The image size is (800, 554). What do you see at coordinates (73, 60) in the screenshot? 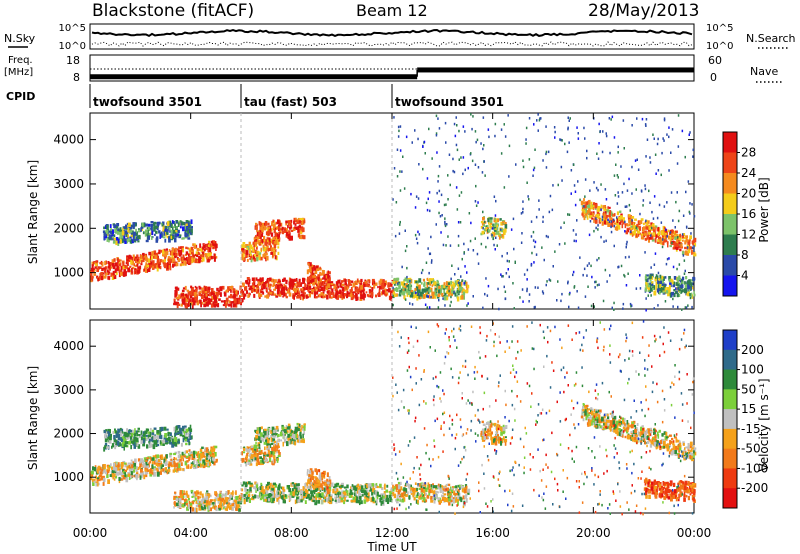
I see `freq-tick-top: 18` at bounding box center [73, 60].